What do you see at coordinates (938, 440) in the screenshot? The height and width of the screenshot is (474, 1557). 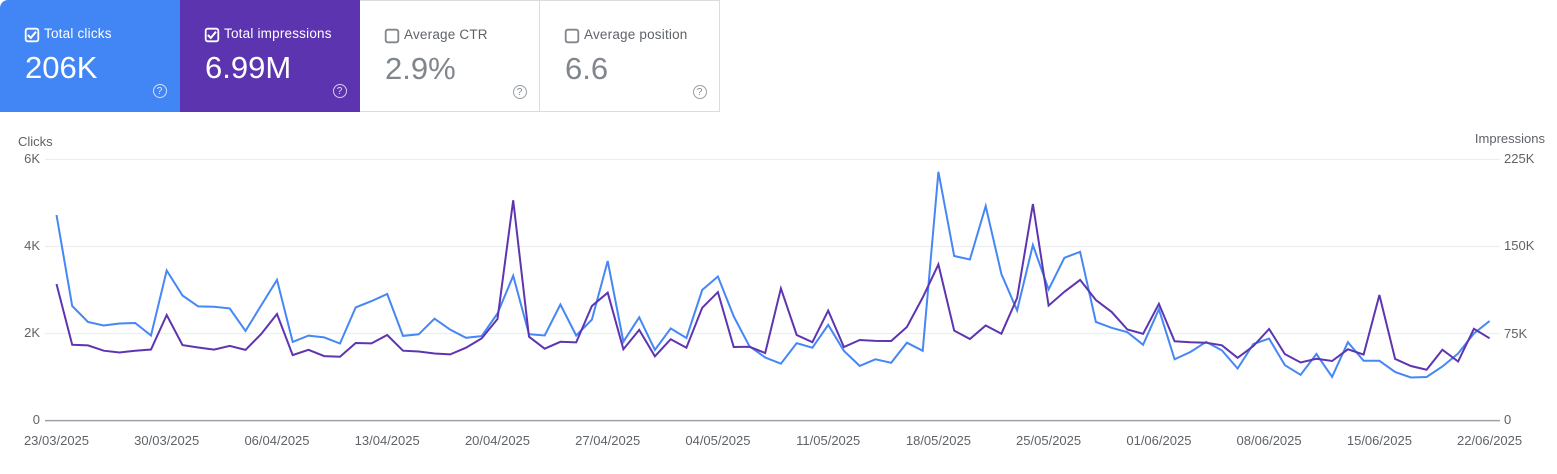 I see `svg-text: 18/05/2025` at bounding box center [938, 440].